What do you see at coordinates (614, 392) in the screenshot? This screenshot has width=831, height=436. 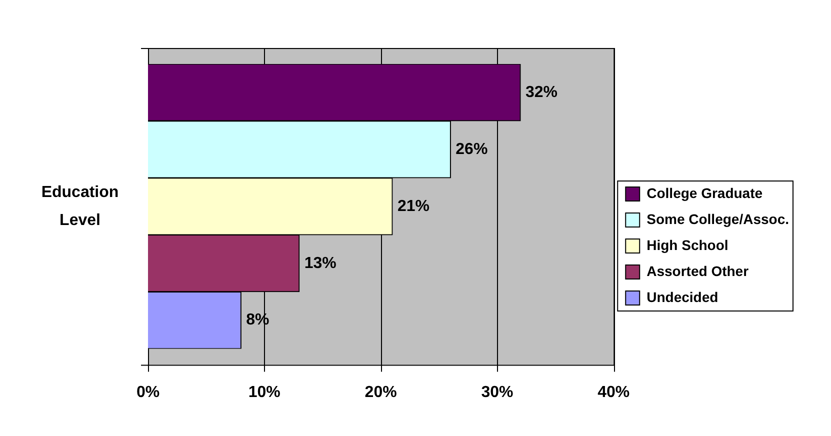 I see `x-tick-label: 40%` at bounding box center [614, 392].